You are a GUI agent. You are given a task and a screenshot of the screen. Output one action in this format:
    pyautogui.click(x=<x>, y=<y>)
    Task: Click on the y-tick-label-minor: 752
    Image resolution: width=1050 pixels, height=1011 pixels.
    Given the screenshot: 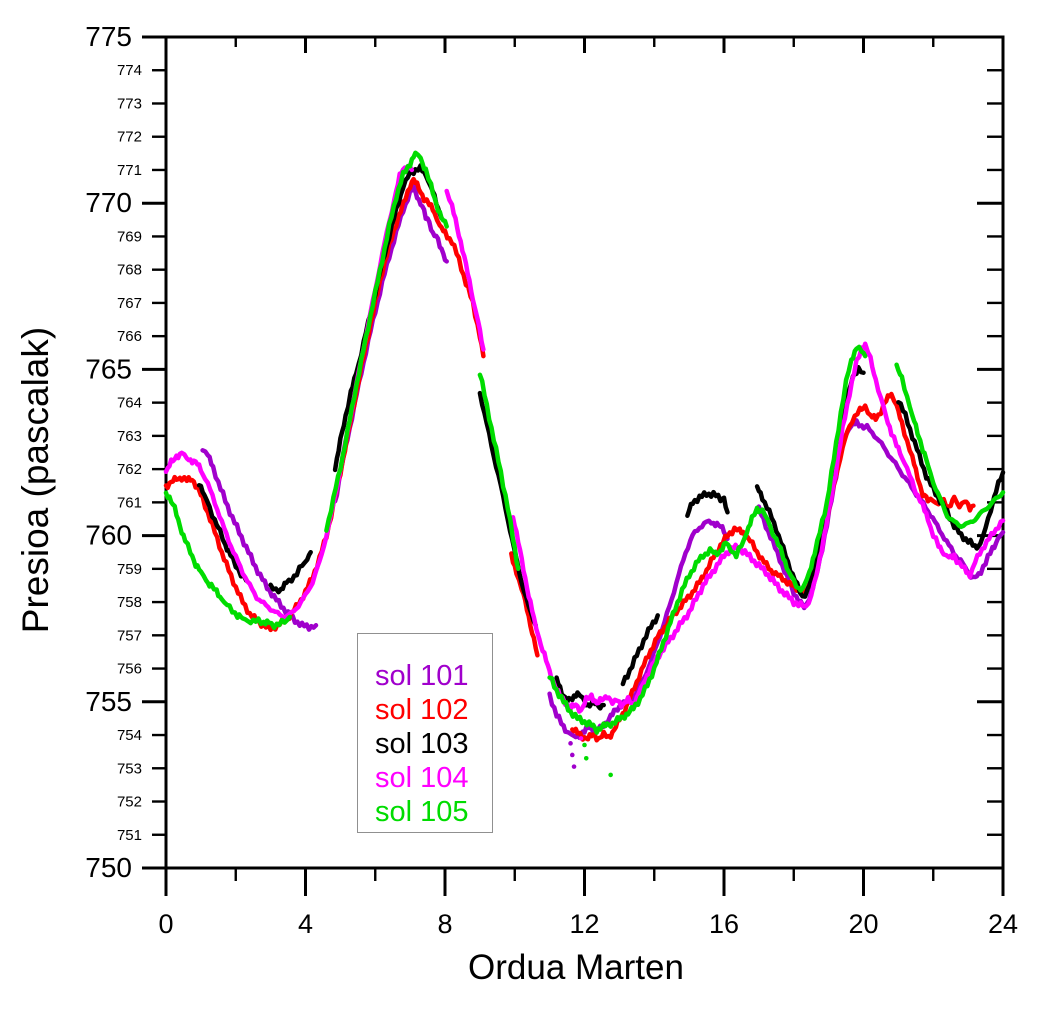 What is the action you would take?
    pyautogui.click(x=129, y=802)
    